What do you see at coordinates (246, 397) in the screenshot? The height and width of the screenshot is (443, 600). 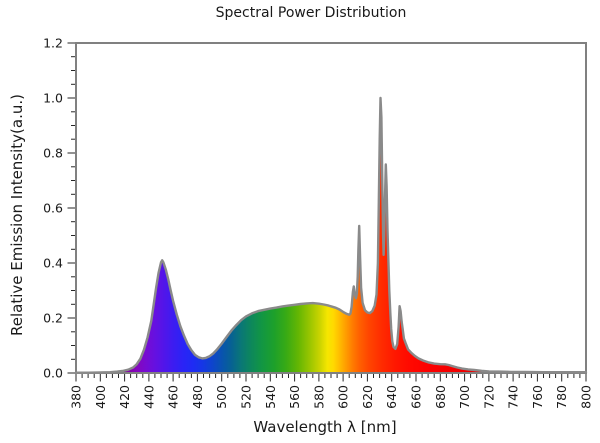 I see `x-tick-label: 520` at bounding box center [246, 397].